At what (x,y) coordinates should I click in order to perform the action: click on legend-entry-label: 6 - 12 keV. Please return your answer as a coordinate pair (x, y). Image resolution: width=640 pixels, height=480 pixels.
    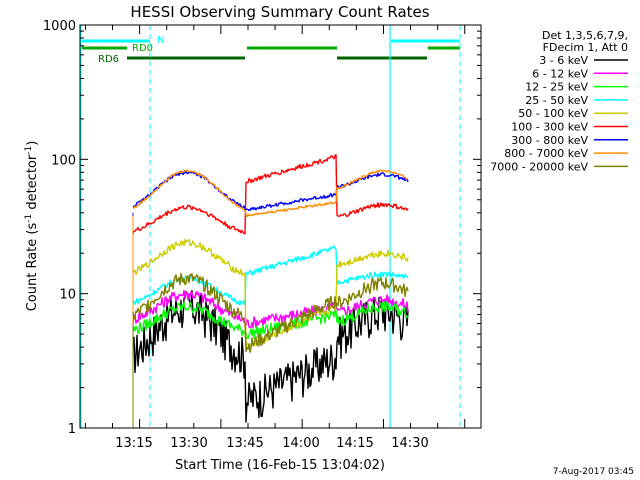
    Looking at the image, I should click on (560, 73).